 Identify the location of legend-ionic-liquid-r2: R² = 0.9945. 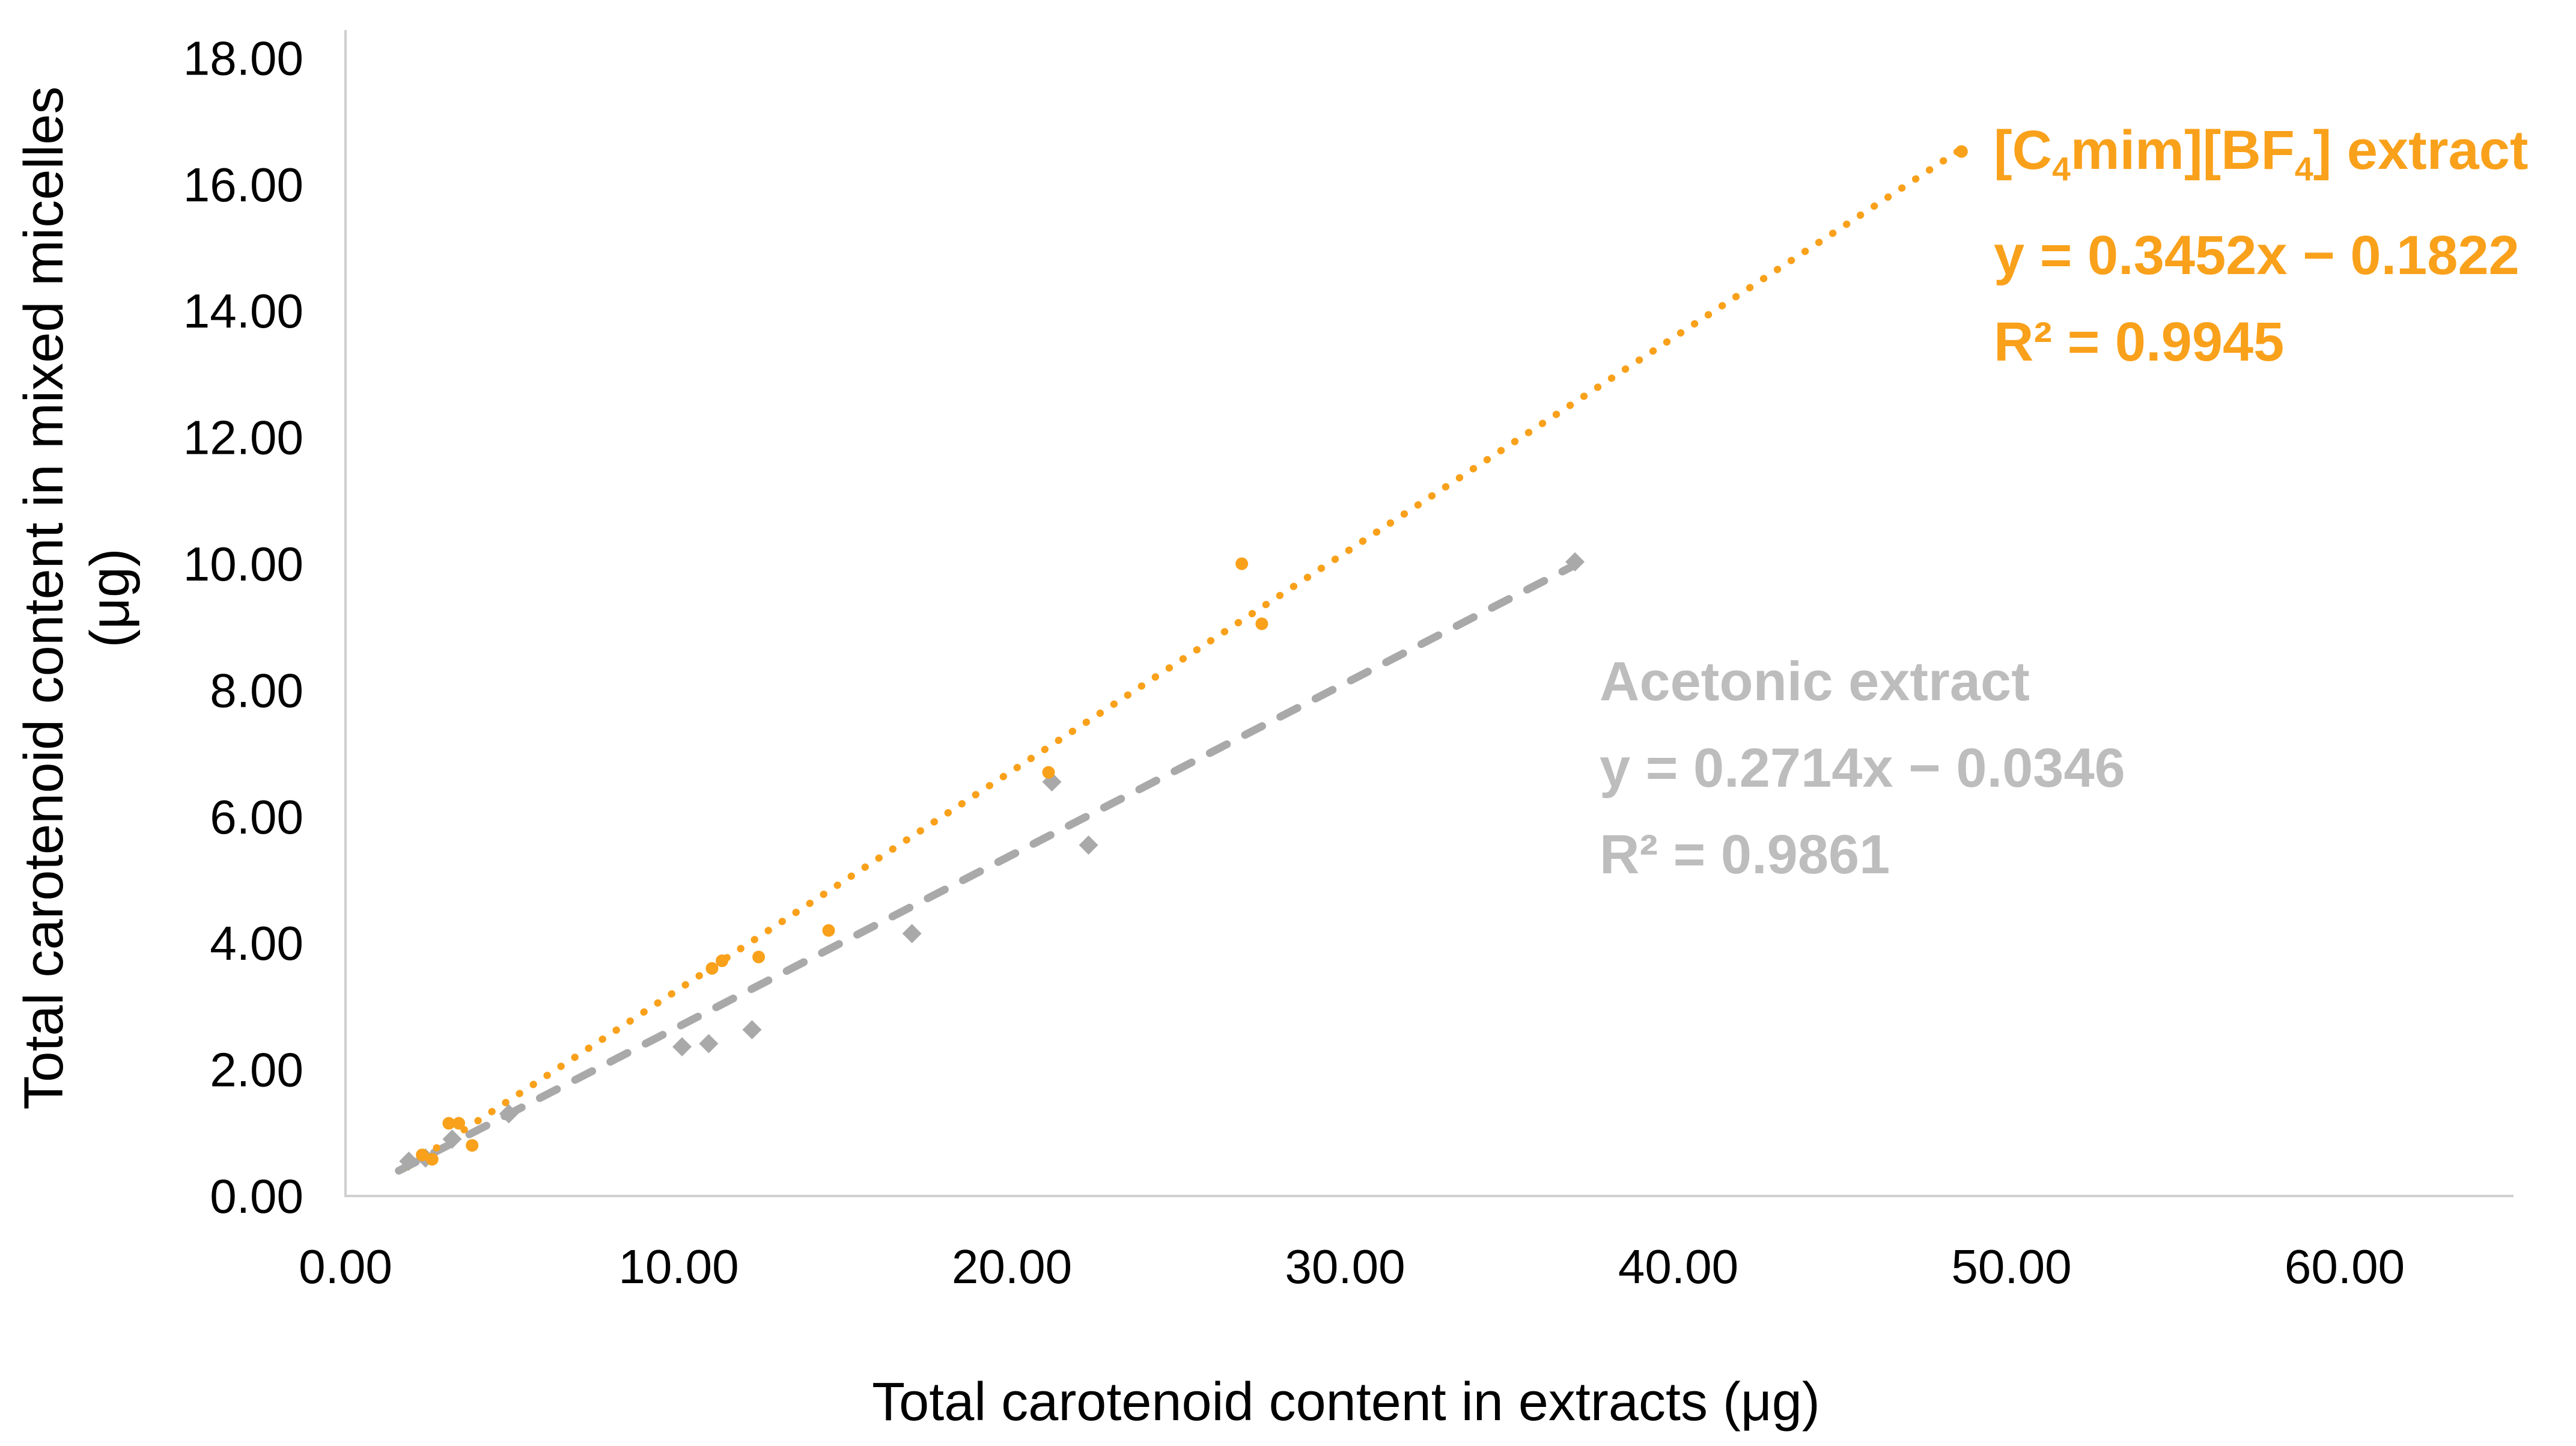
(2139, 342).